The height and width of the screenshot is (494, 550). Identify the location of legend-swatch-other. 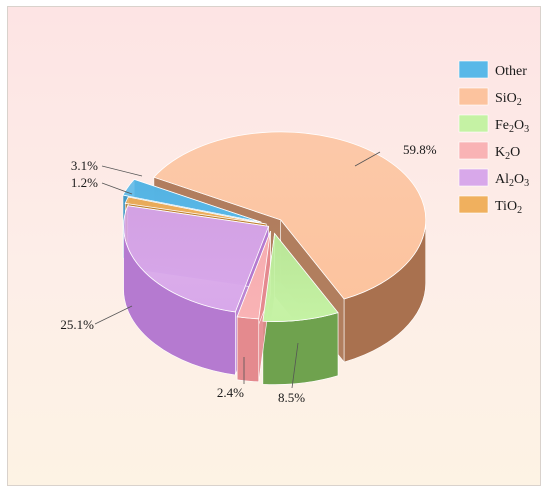
(473, 69).